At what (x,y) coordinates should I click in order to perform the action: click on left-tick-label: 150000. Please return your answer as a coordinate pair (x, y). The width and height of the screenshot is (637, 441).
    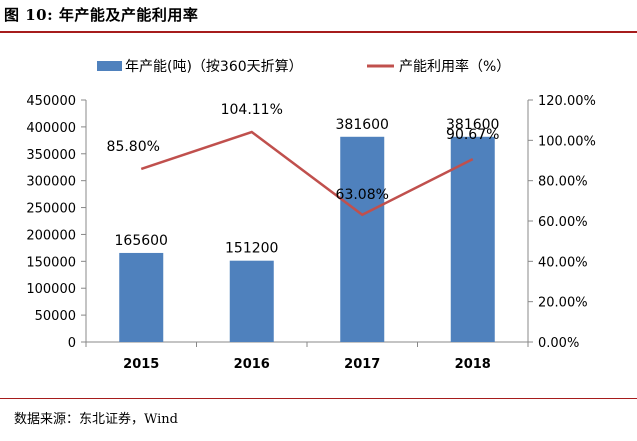
    Looking at the image, I should click on (51, 262).